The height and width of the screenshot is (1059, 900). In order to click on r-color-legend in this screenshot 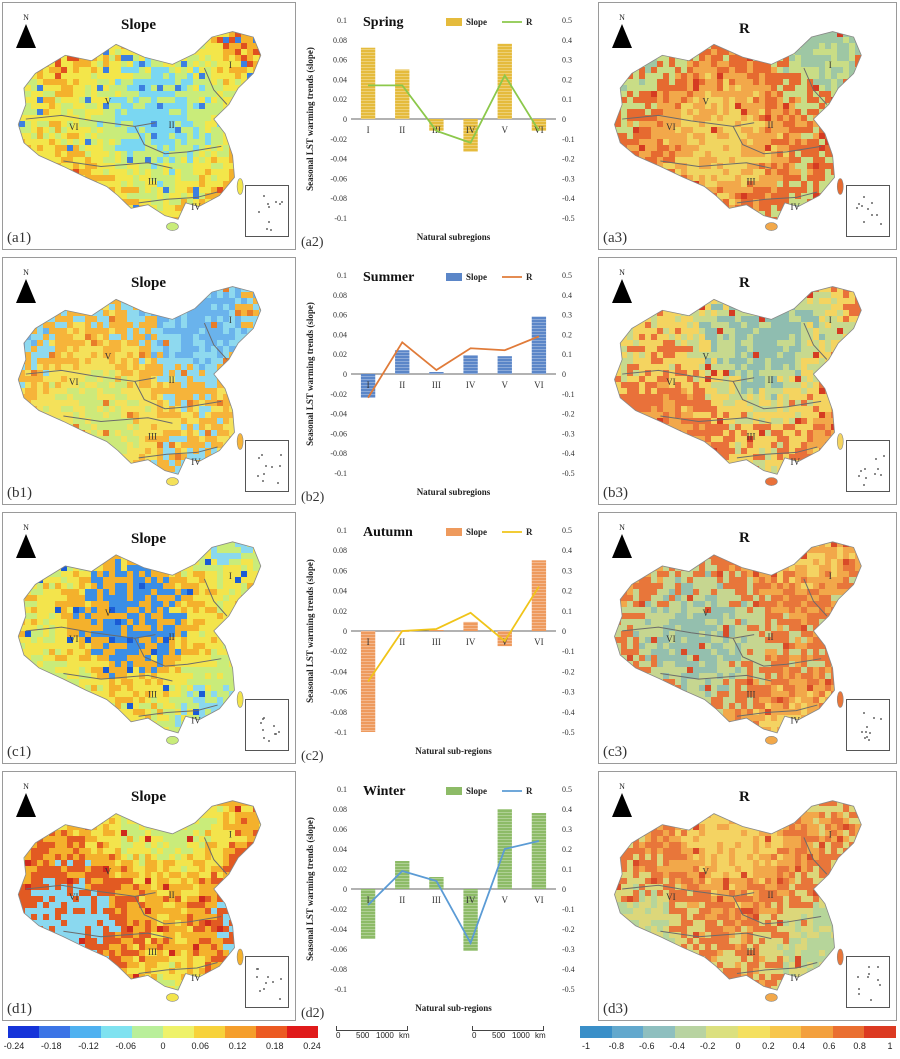, I will do `click(738, 1031)`.